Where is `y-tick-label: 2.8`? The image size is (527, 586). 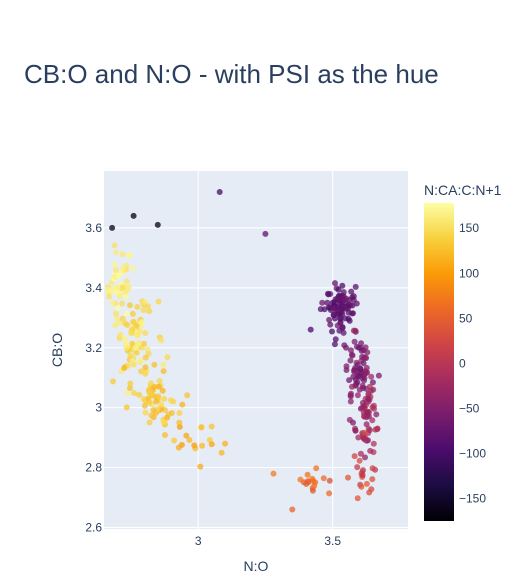
y-tick-label: 2.8 is located at coordinates (93, 468).